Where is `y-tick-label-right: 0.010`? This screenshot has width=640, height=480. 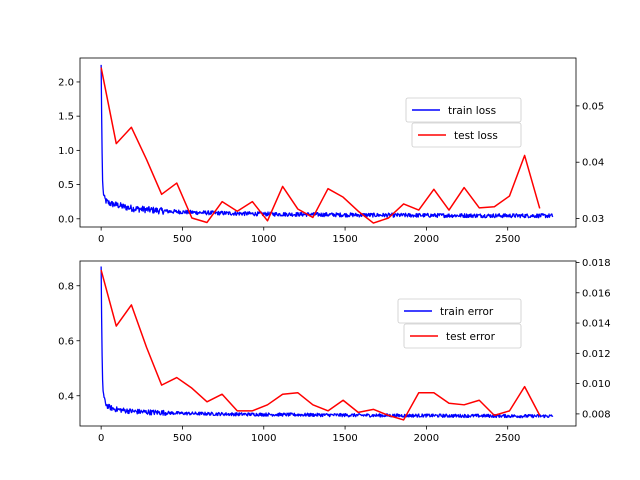 y-tick-label-right: 0.010 is located at coordinates (596, 384).